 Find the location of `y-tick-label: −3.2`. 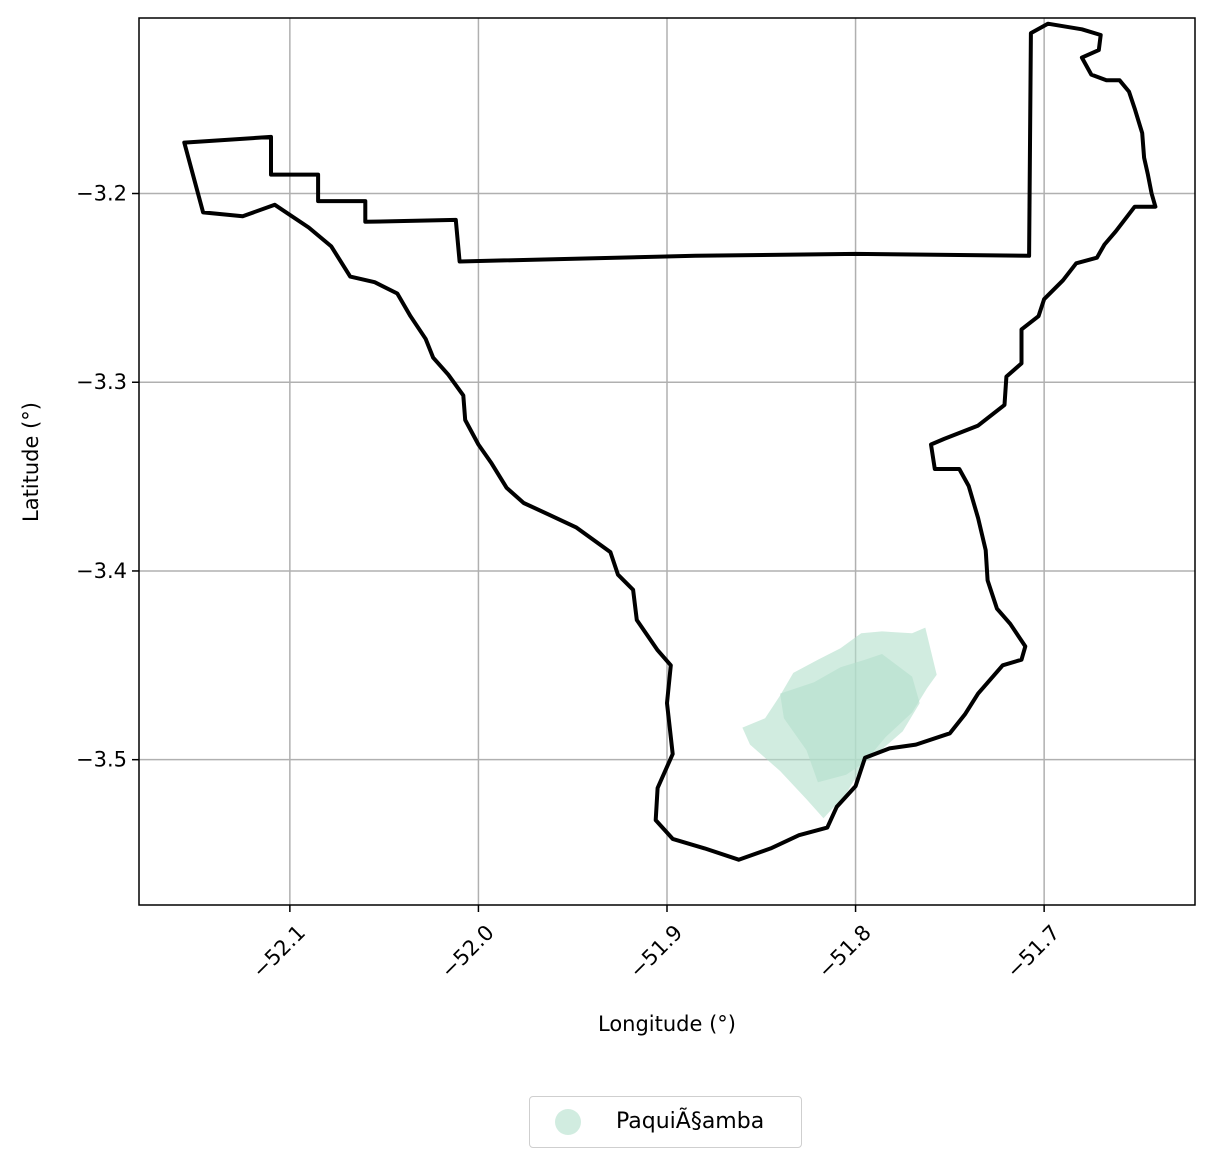

y-tick-label: −3.2 is located at coordinates (101, 194).